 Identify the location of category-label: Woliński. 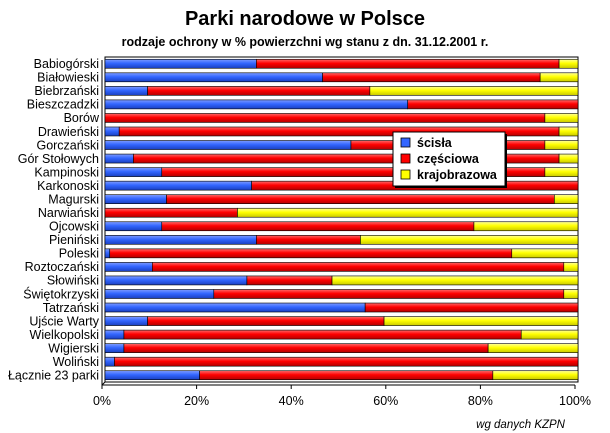
(76, 362).